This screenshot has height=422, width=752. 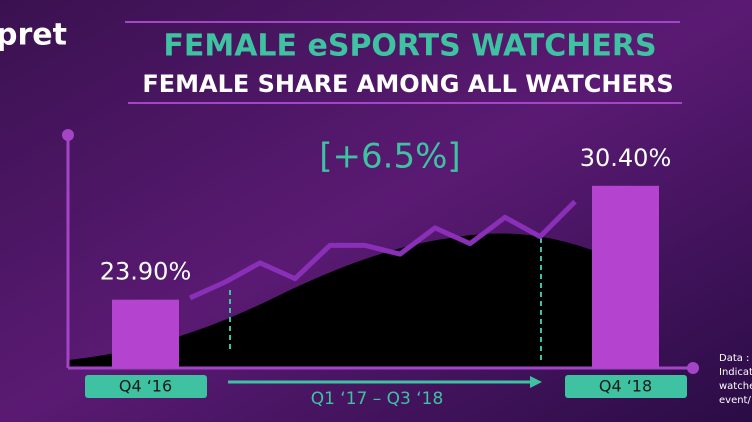 What do you see at coordinates (33, 35) in the screenshot?
I see `brand: pret` at bounding box center [33, 35].